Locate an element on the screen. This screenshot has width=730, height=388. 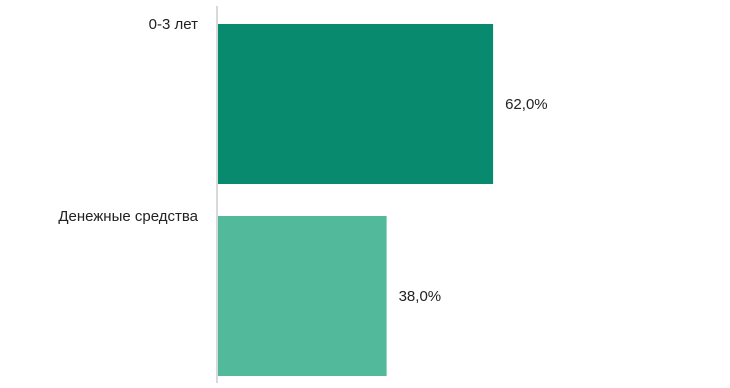
value-label: 62,0% is located at coordinates (526, 104).